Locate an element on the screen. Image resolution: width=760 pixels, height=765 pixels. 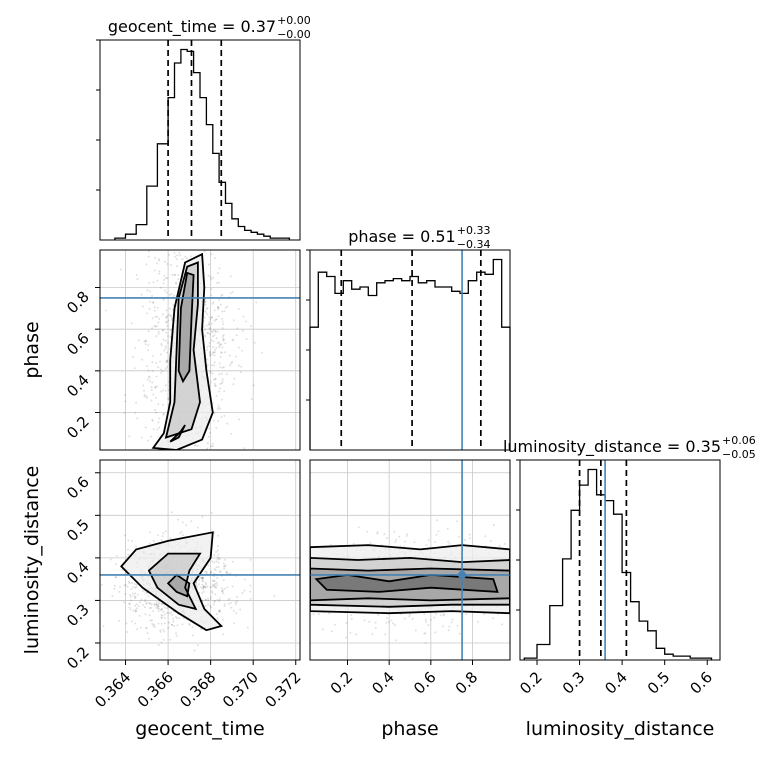
x-axis-label-geocent_time: geocent_time is located at coordinates (199, 729).